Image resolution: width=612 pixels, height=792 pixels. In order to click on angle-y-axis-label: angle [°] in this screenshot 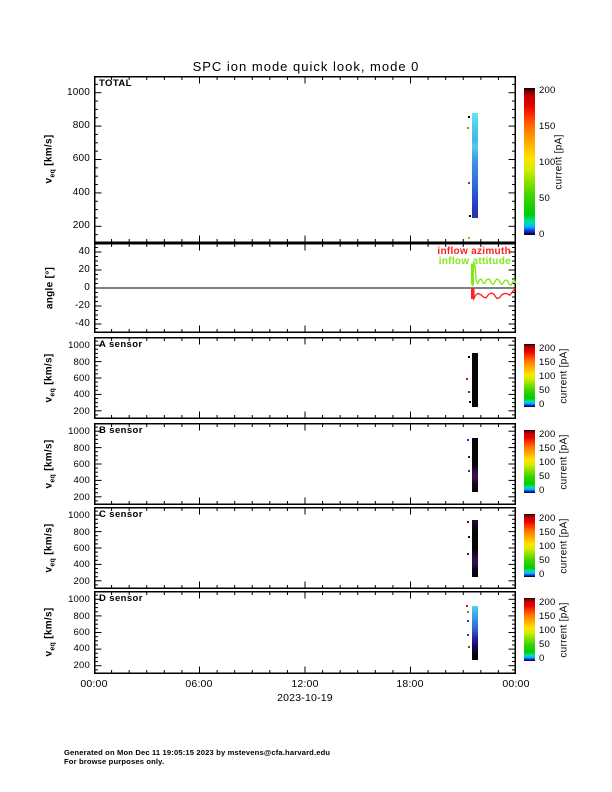, I will do `click(50, 288)`.